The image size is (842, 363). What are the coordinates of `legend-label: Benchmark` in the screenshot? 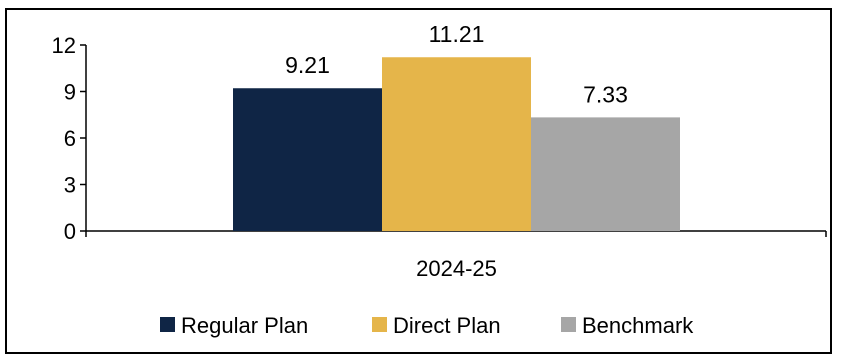 It's located at (638, 325).